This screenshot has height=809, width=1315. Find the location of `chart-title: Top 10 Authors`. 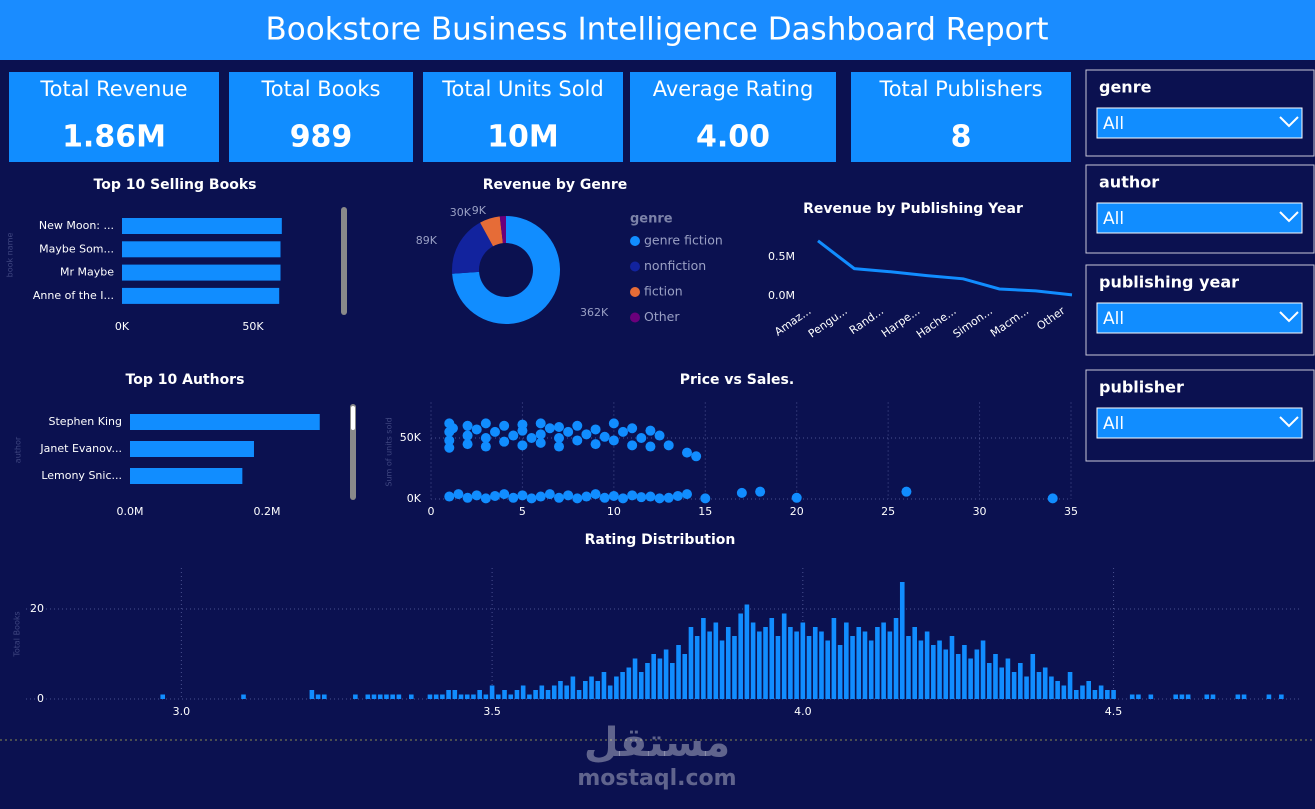

chart-title: Top 10 Authors is located at coordinates (185, 380).